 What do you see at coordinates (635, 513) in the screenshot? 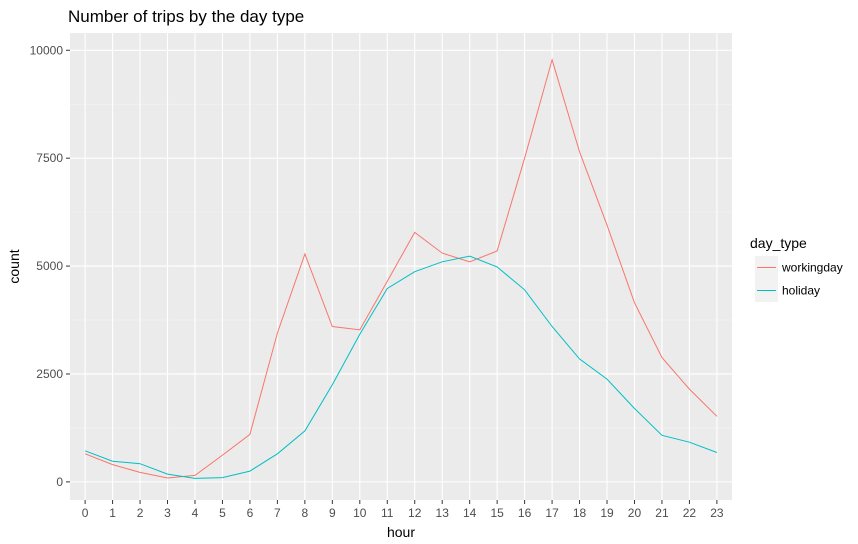
I see `x-tick-label: 20` at bounding box center [635, 513].